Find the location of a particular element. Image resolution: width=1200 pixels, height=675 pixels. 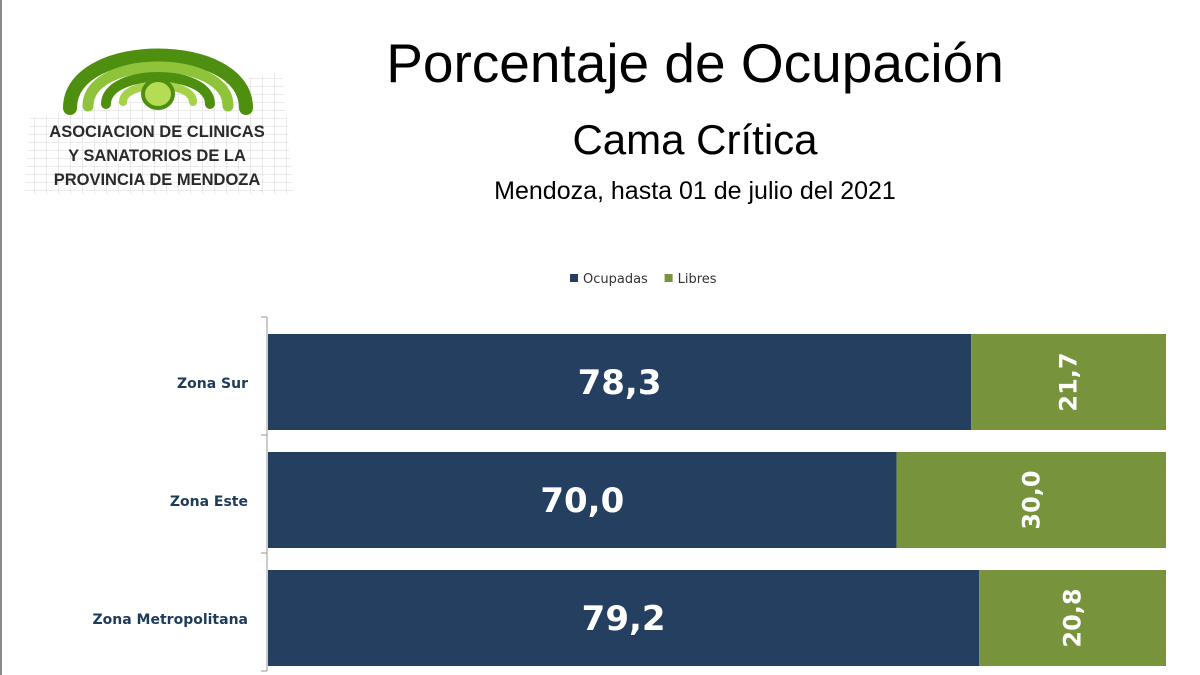

logo-line-1: ASOCIACION DE CLINICAS is located at coordinates (157, 132).